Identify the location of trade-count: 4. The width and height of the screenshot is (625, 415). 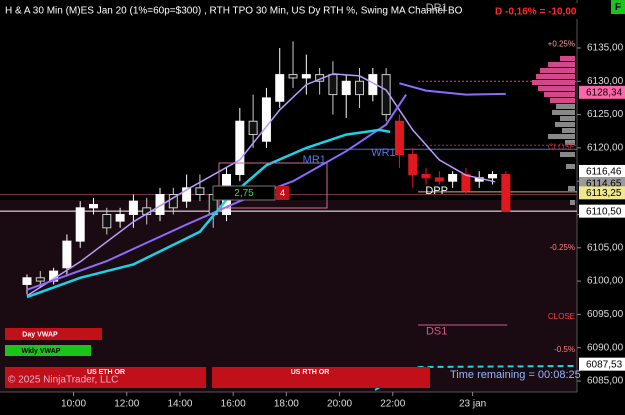
(282, 193).